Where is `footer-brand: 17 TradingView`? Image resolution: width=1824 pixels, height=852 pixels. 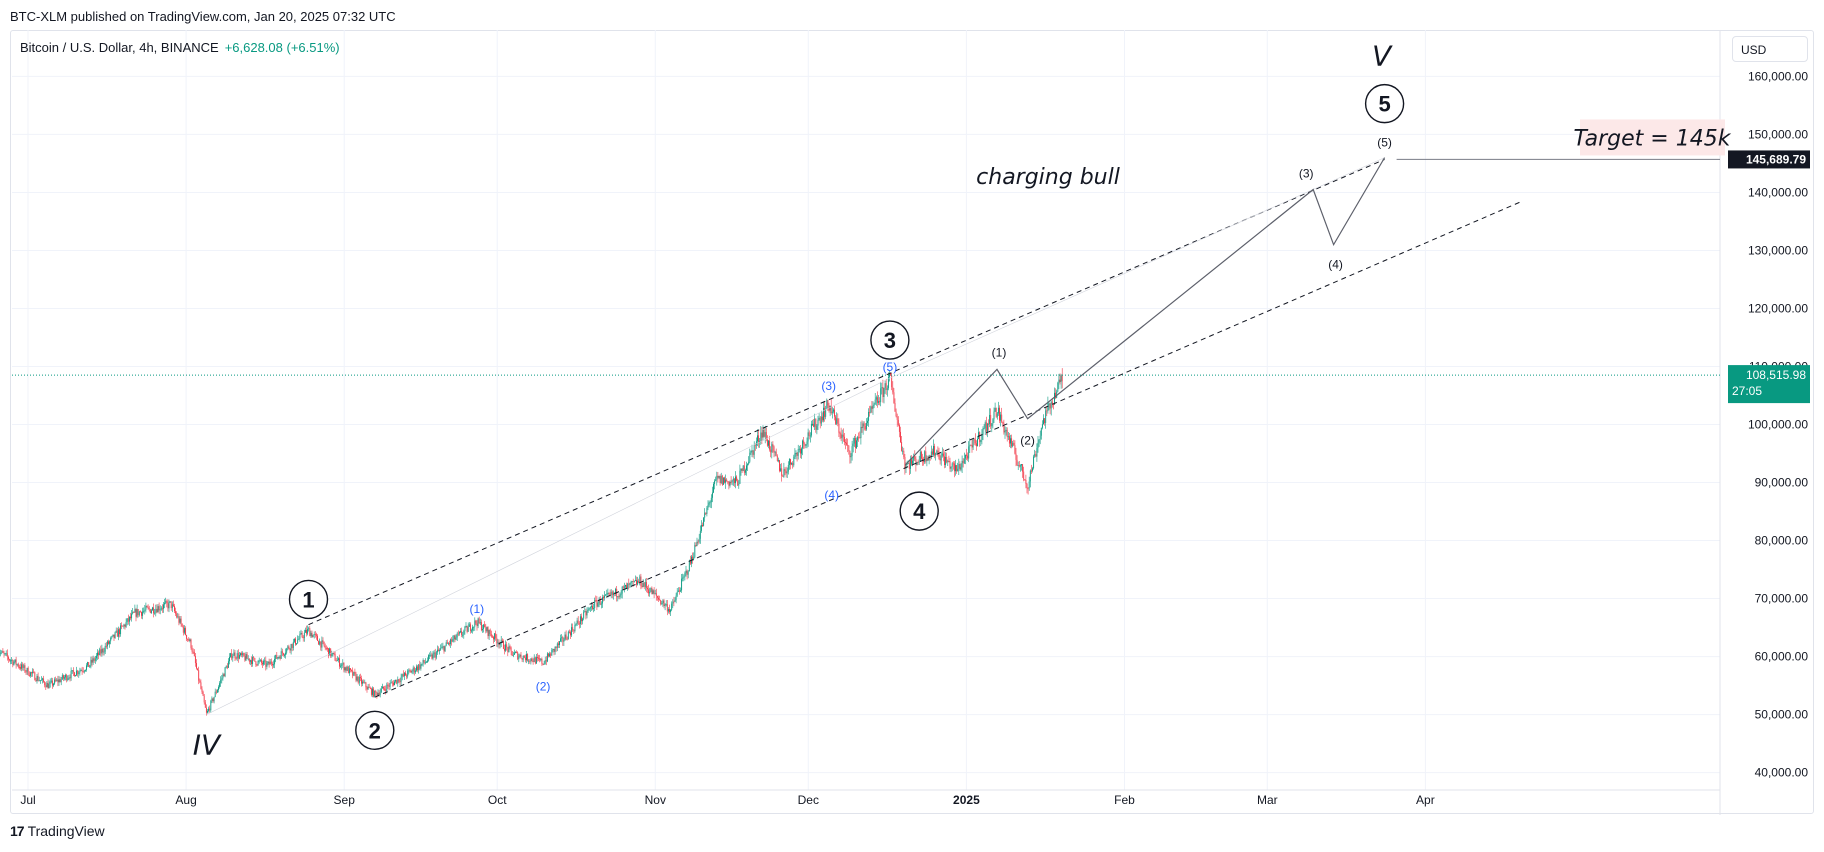 footer-brand: 17 TradingView is located at coordinates (57, 831).